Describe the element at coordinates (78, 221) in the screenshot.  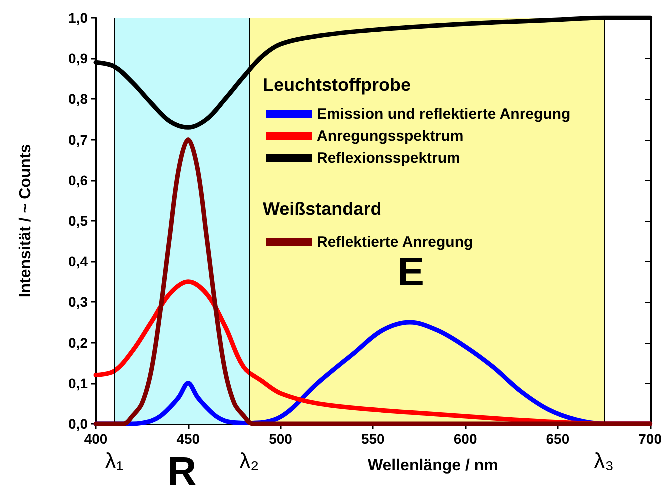
I see `y-tick-label: 0,5` at that location.